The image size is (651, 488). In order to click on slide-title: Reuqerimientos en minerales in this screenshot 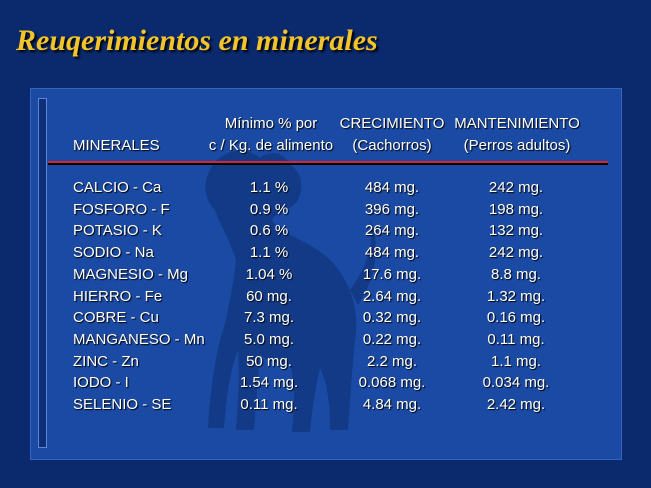, I will do `click(197, 40)`.